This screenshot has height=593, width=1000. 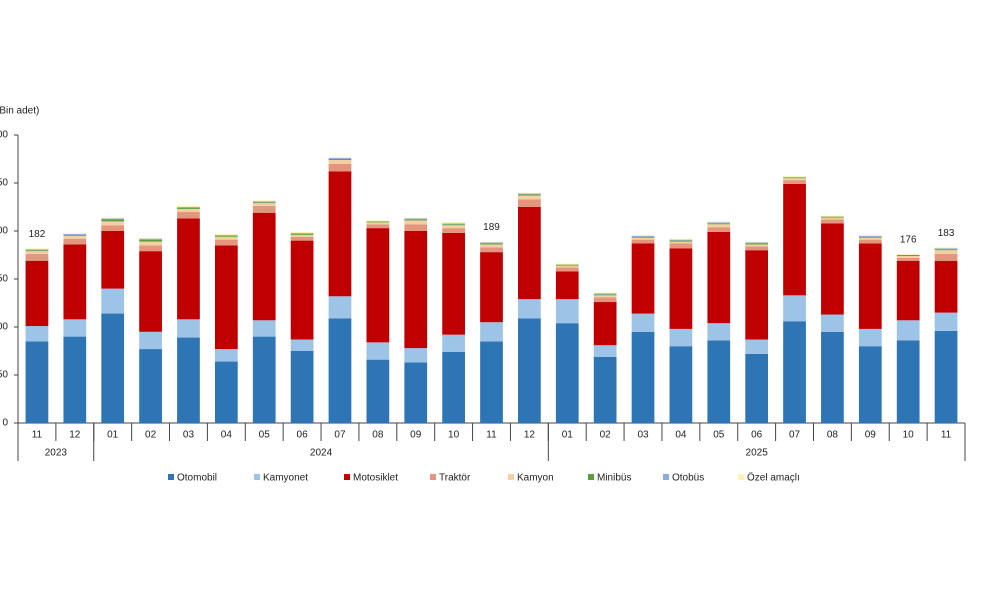 What do you see at coordinates (4, 327) in the screenshot?
I see `y-tick-label: 100` at bounding box center [4, 327].